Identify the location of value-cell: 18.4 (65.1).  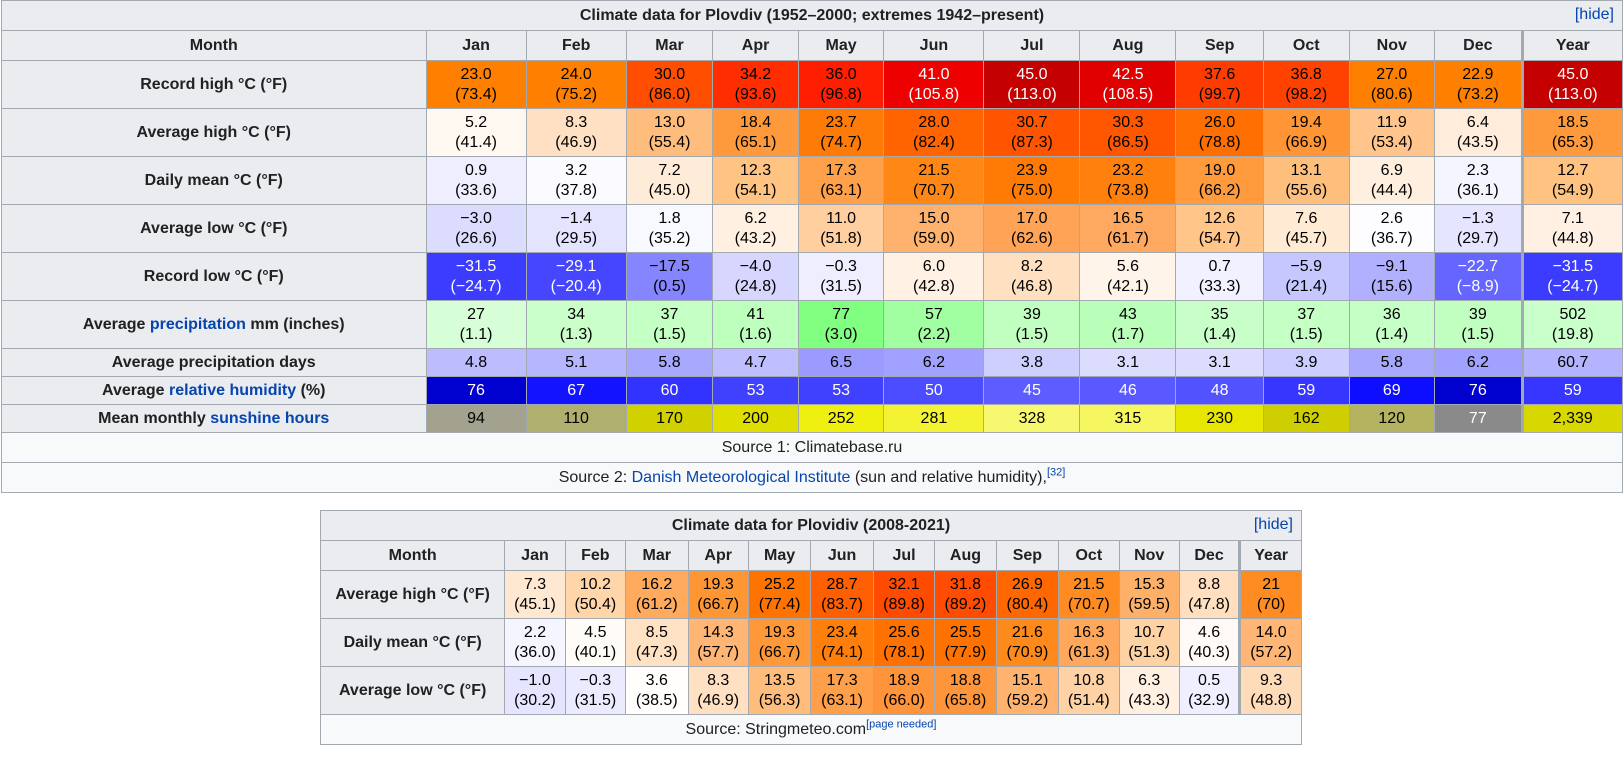
(755, 132).